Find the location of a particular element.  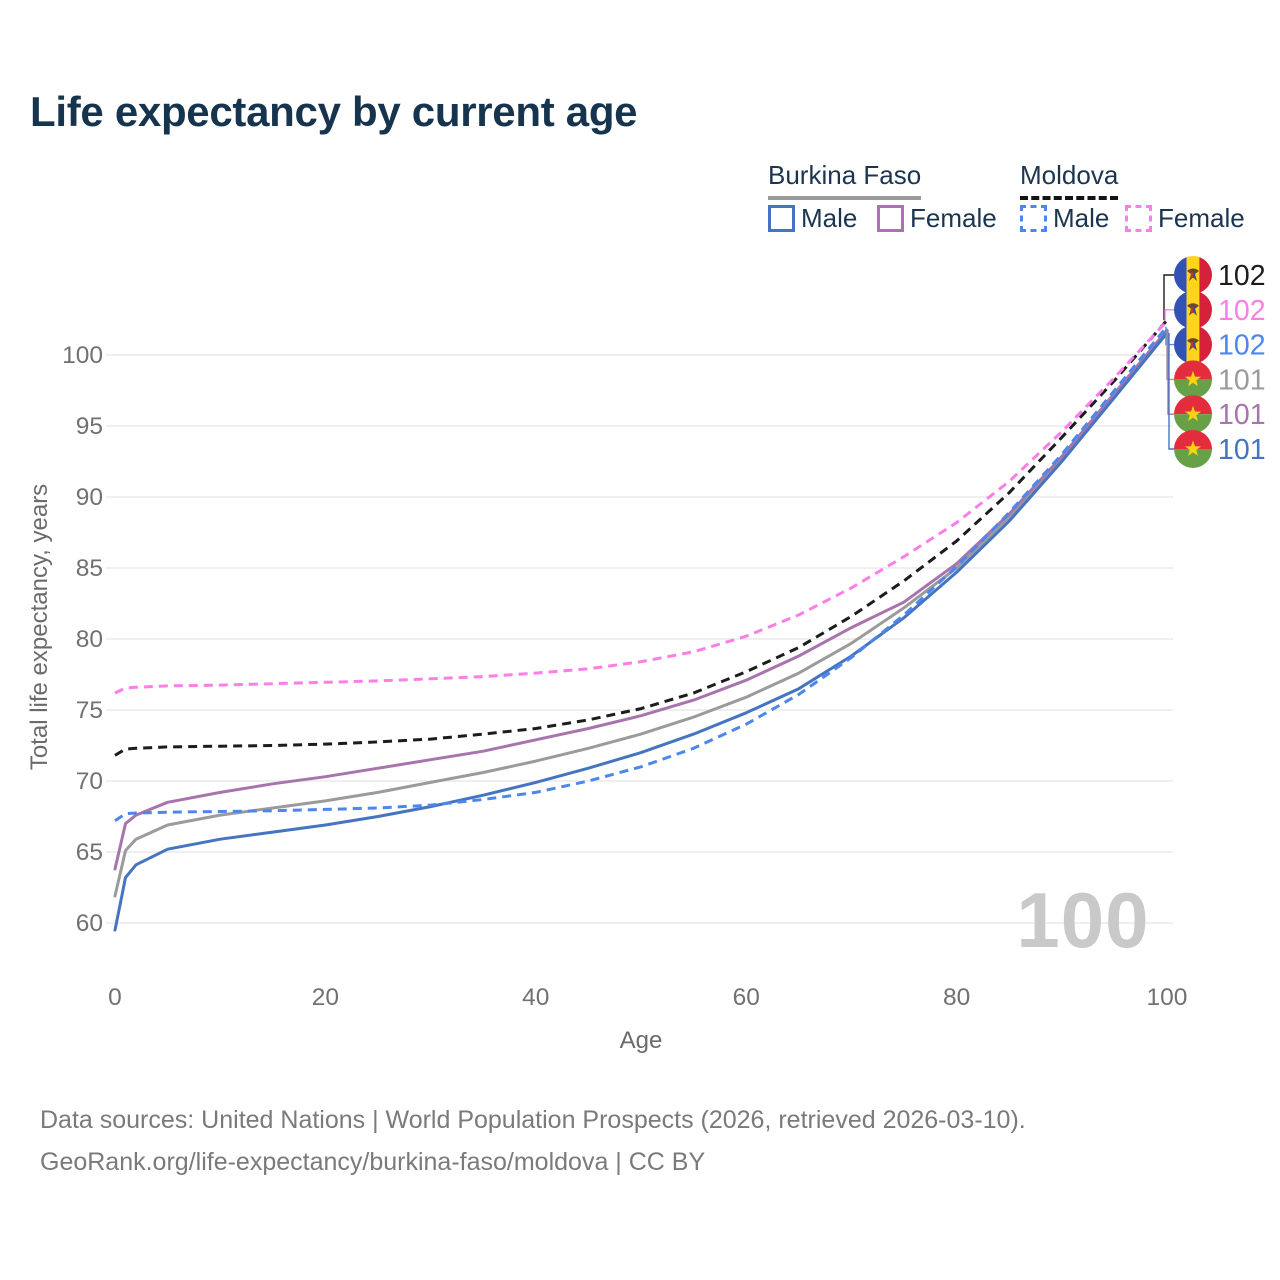

legend-checkbox-burkina-faso-female-icon is located at coordinates (890, 218).